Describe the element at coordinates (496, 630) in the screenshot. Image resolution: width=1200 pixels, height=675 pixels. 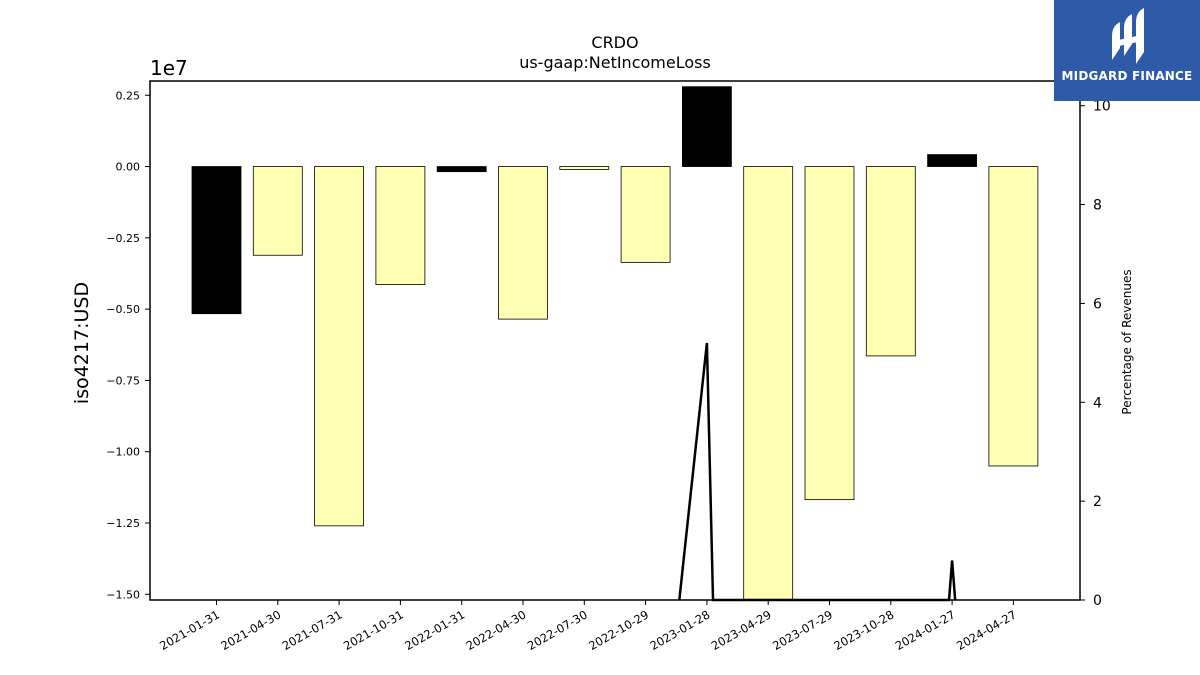
I see `x-tick-label: 2022-04-30` at that location.